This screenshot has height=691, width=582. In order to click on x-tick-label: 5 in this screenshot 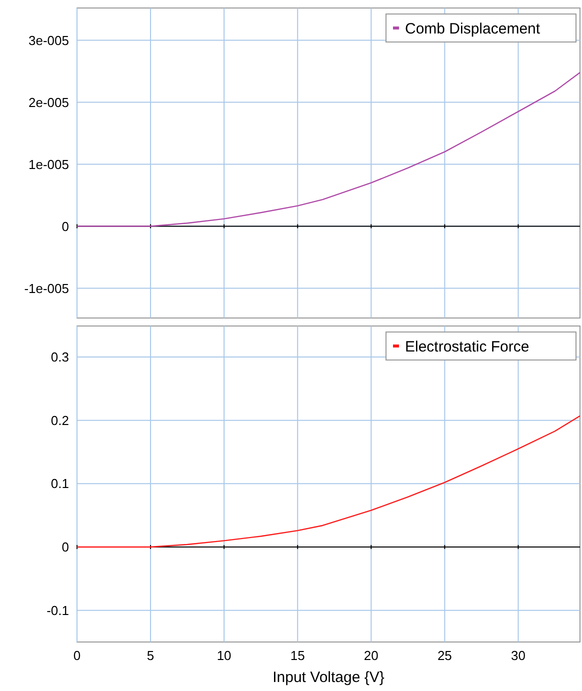, I will do `click(150, 655)`.